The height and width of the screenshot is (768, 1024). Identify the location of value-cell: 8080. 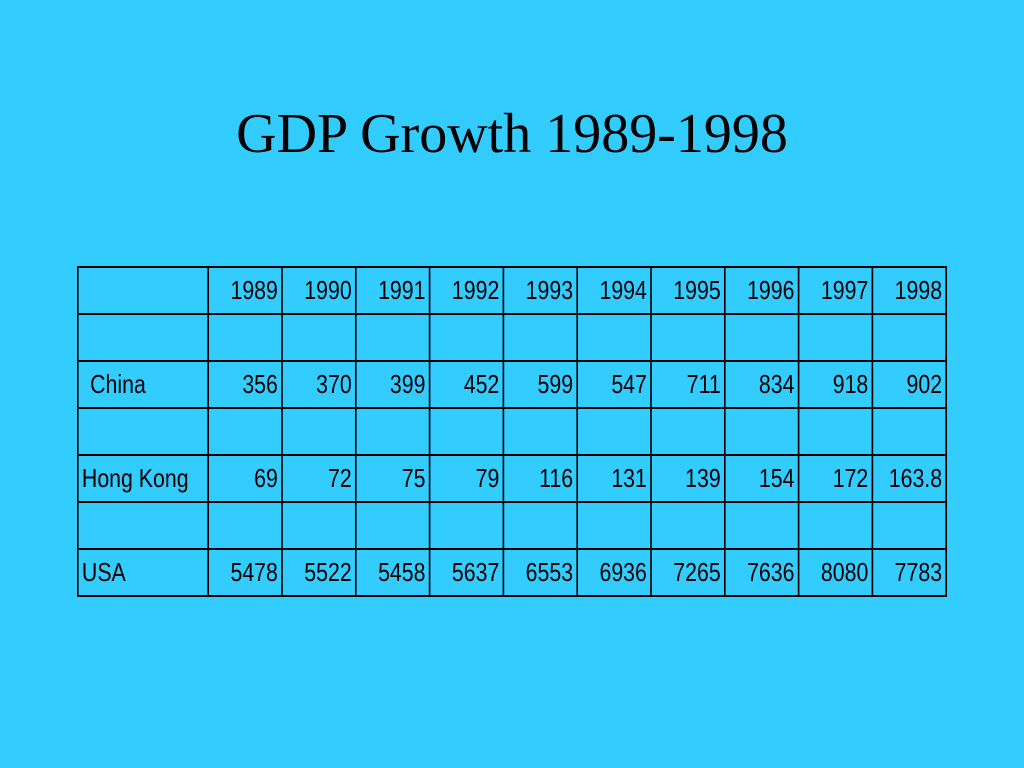
(835, 572).